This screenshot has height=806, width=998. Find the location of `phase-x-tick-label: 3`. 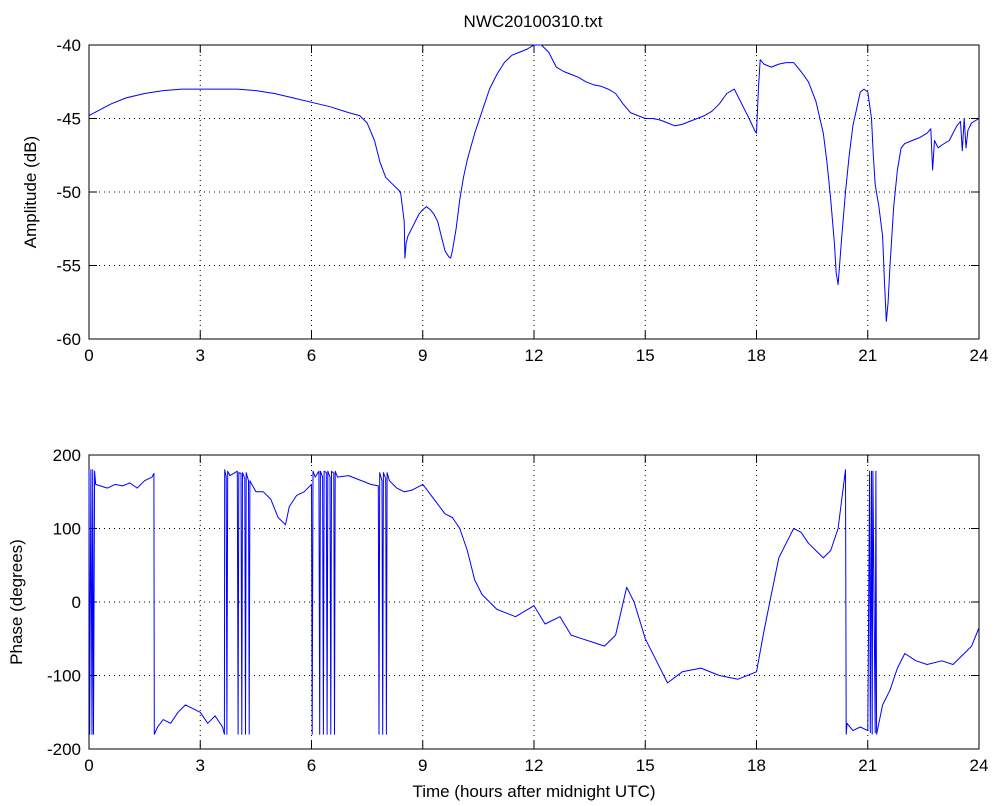

phase-x-tick-label: 3 is located at coordinates (200, 765).